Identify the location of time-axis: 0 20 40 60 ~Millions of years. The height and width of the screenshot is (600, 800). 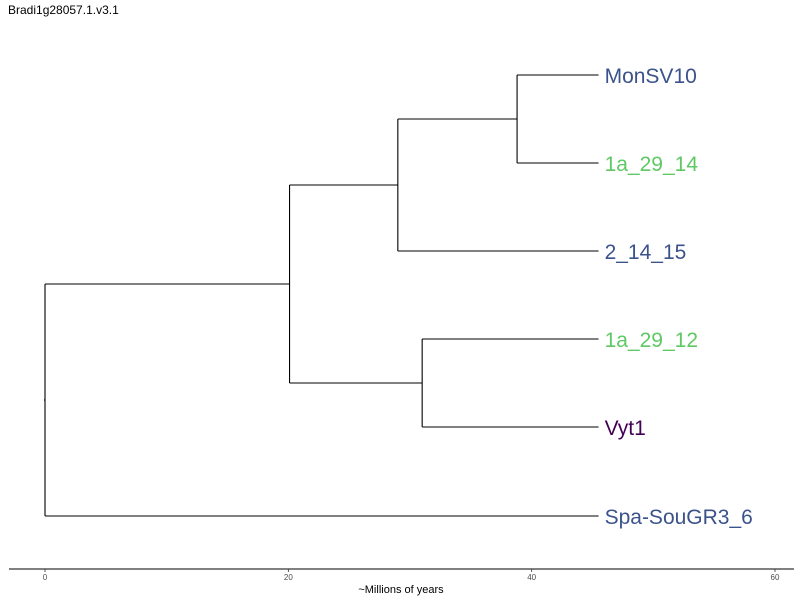
(401, 582).